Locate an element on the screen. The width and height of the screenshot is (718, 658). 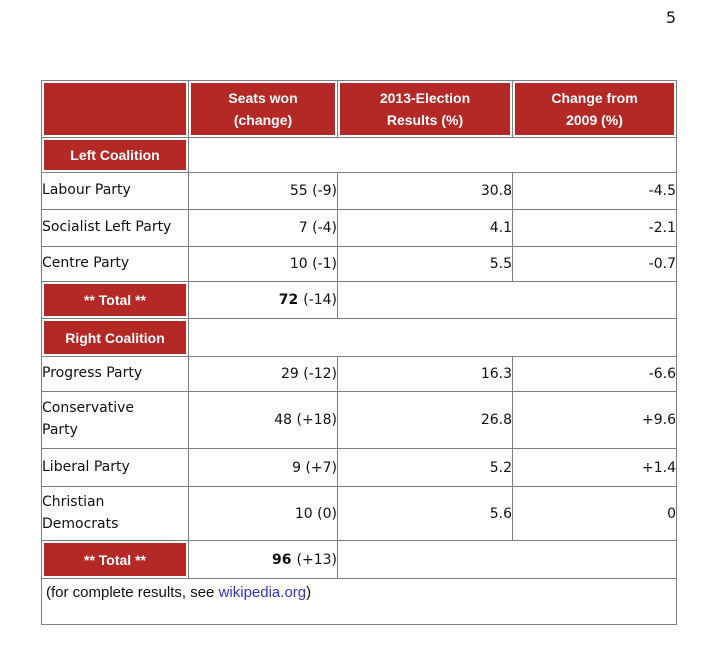
party-row-labour: Labour Party 55 (-9) 30.8 -4.5 is located at coordinates (359, 191).